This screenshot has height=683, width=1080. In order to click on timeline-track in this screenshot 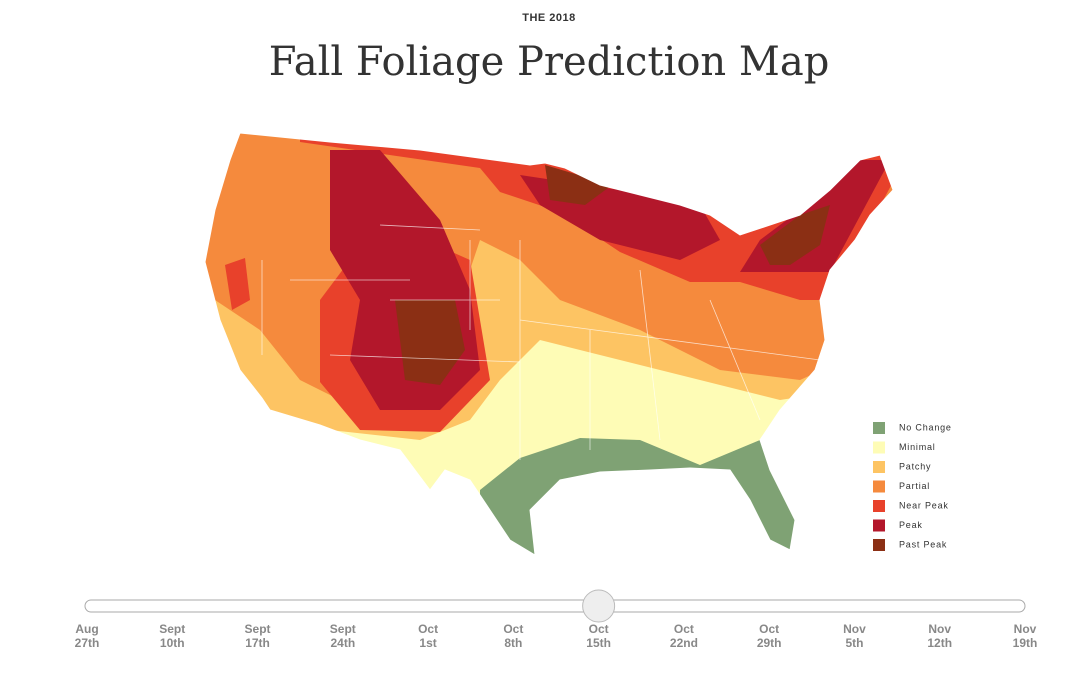, I will do `click(555, 606)`.